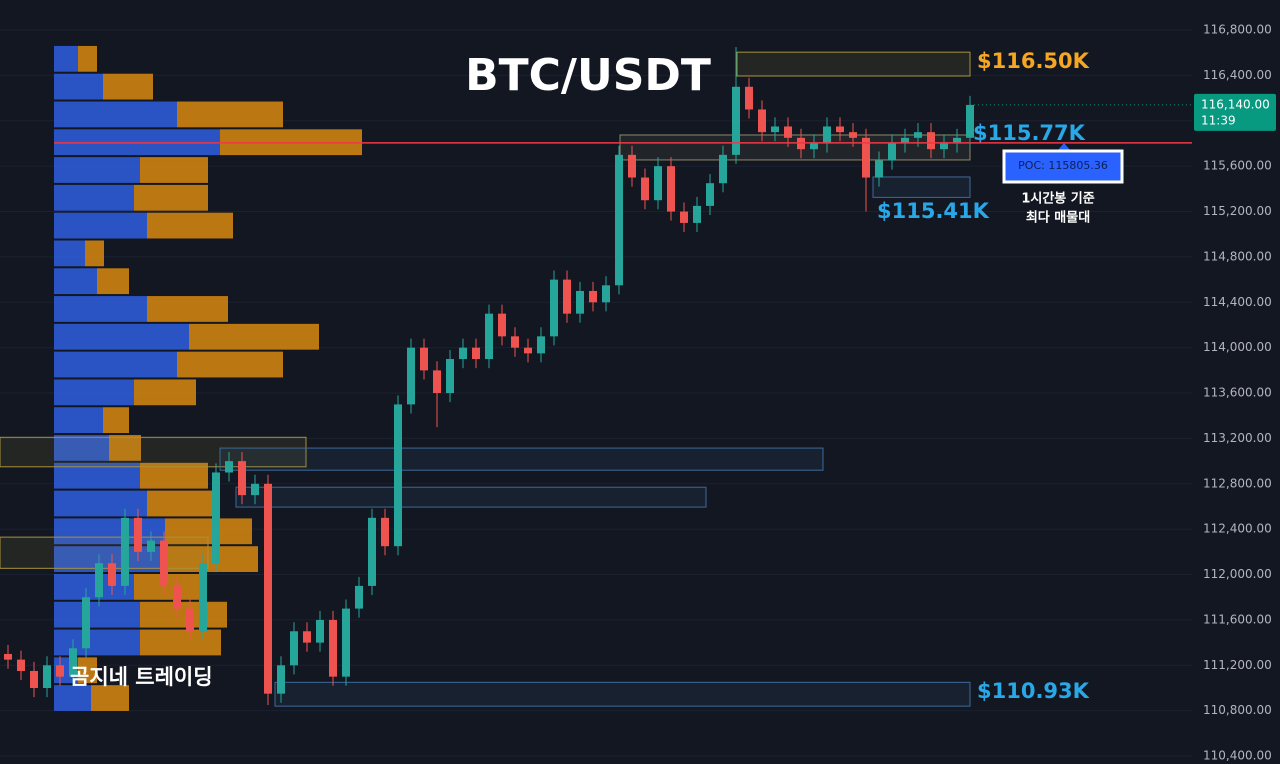 The height and width of the screenshot is (764, 1280). Describe the element at coordinates (1237, 256) in the screenshot. I see `y-tick-label: 114,800.00` at that location.